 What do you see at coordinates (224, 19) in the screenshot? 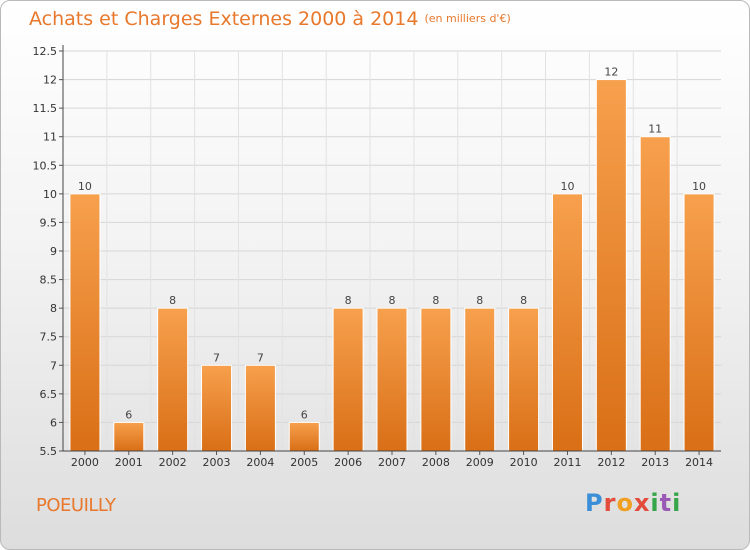
I see `chart-title-text: Achats et Charges Externes 2000 à 2014` at bounding box center [224, 19].